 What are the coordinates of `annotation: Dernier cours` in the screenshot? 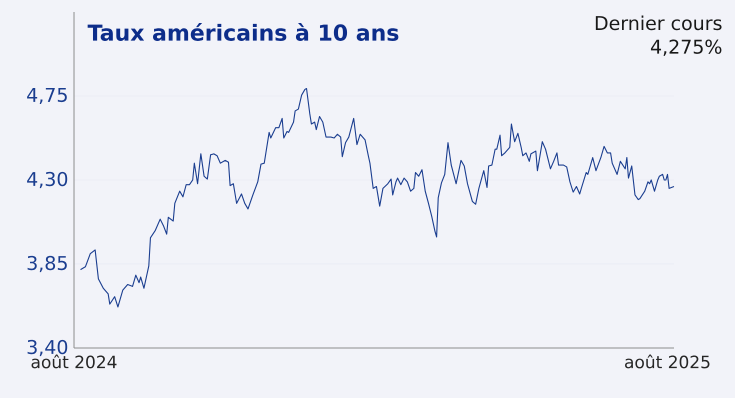 It's located at (659, 23).